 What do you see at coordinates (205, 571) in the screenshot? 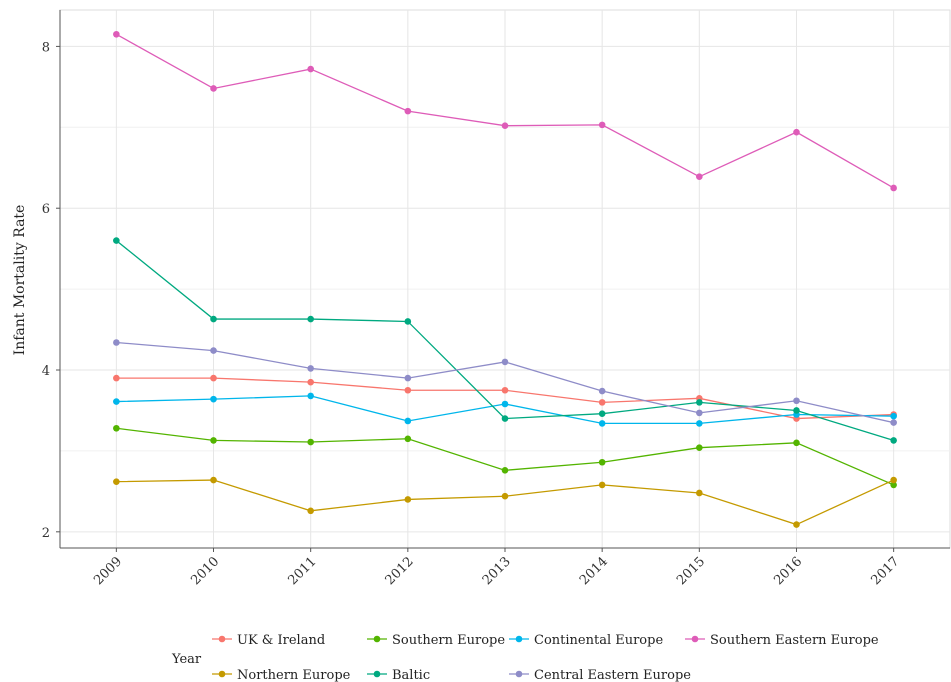
I see `x-tick-label: 2010` at bounding box center [205, 571].